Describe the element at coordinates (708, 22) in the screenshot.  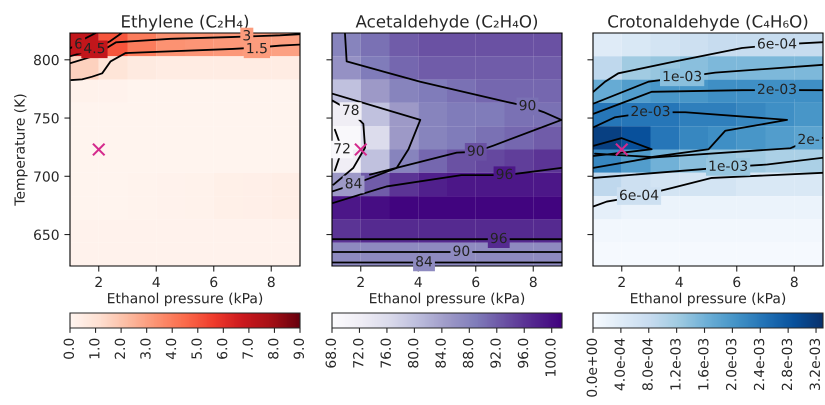
I see `chart-title: Crotonaldehyde (C₄H₆O)` at that location.